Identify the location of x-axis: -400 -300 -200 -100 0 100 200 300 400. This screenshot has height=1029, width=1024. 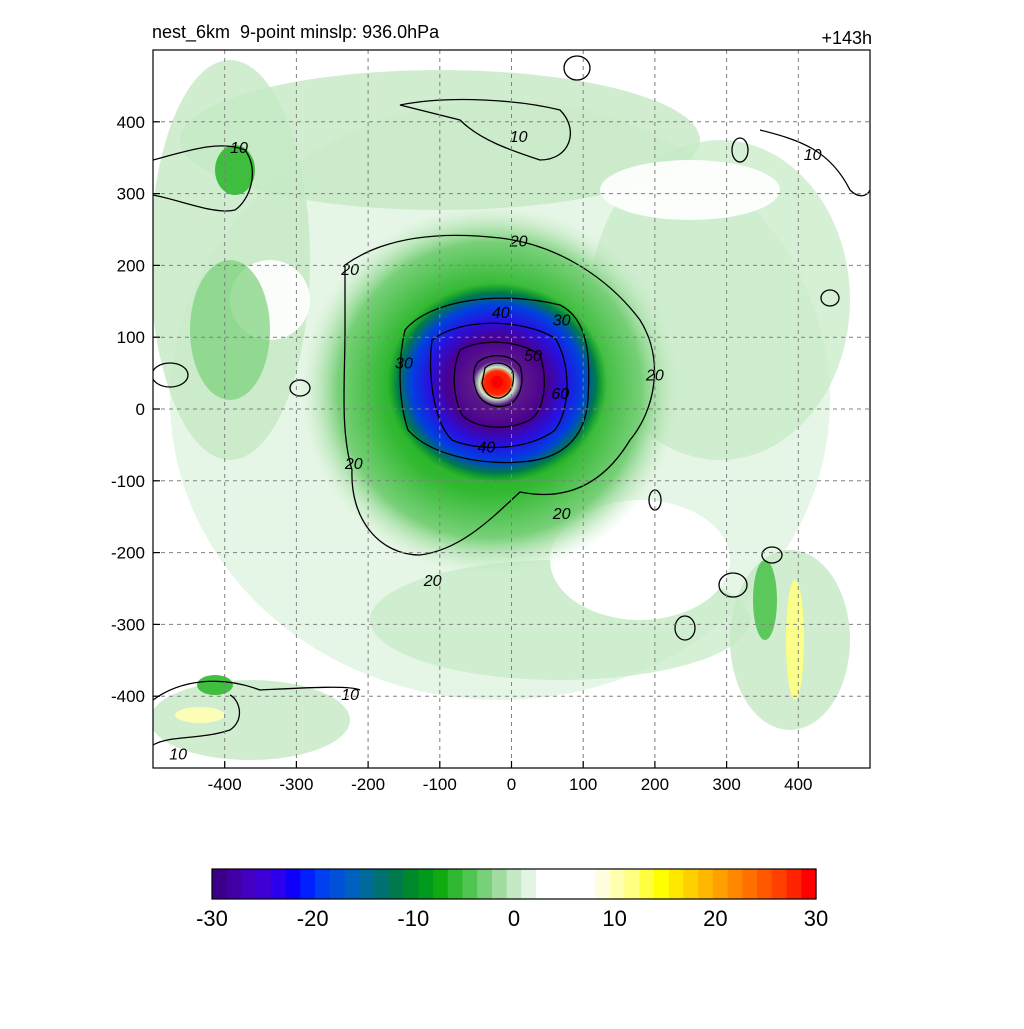
(510, 777).